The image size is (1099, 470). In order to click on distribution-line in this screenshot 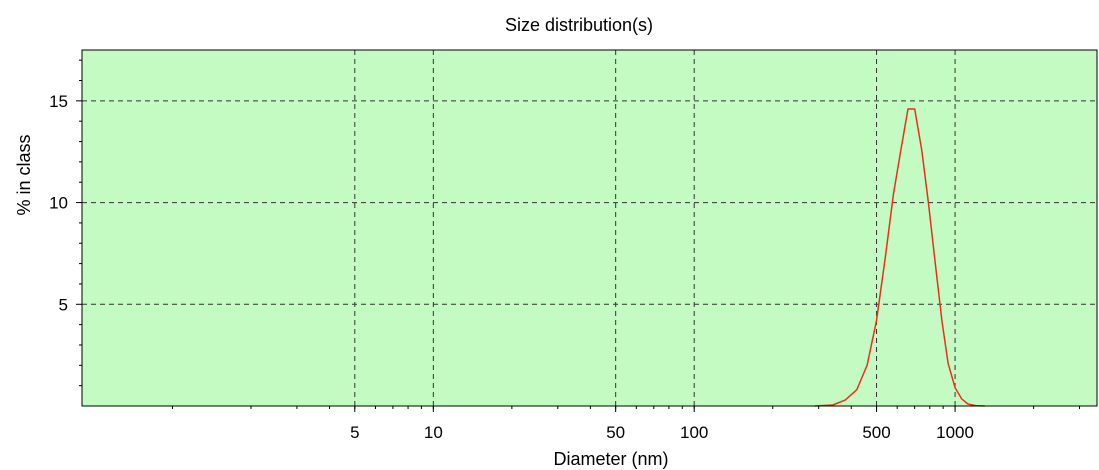, I will do `click(899, 257)`.